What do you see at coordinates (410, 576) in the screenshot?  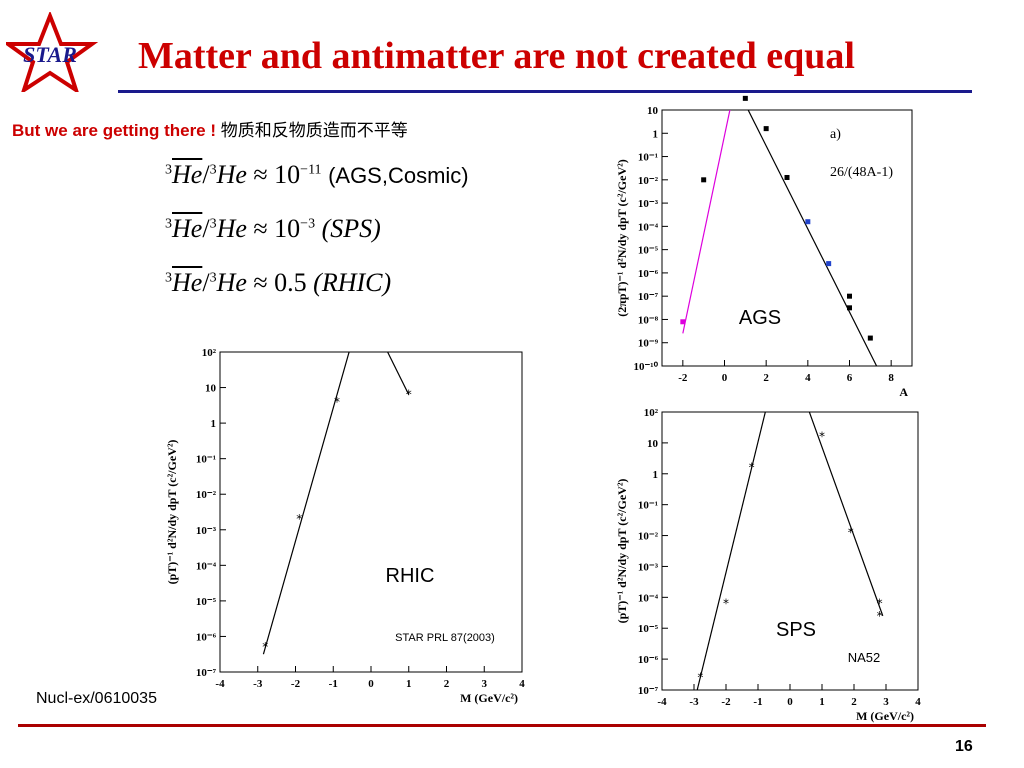 I see `chart-label-rhic: RHIC` at bounding box center [410, 576].